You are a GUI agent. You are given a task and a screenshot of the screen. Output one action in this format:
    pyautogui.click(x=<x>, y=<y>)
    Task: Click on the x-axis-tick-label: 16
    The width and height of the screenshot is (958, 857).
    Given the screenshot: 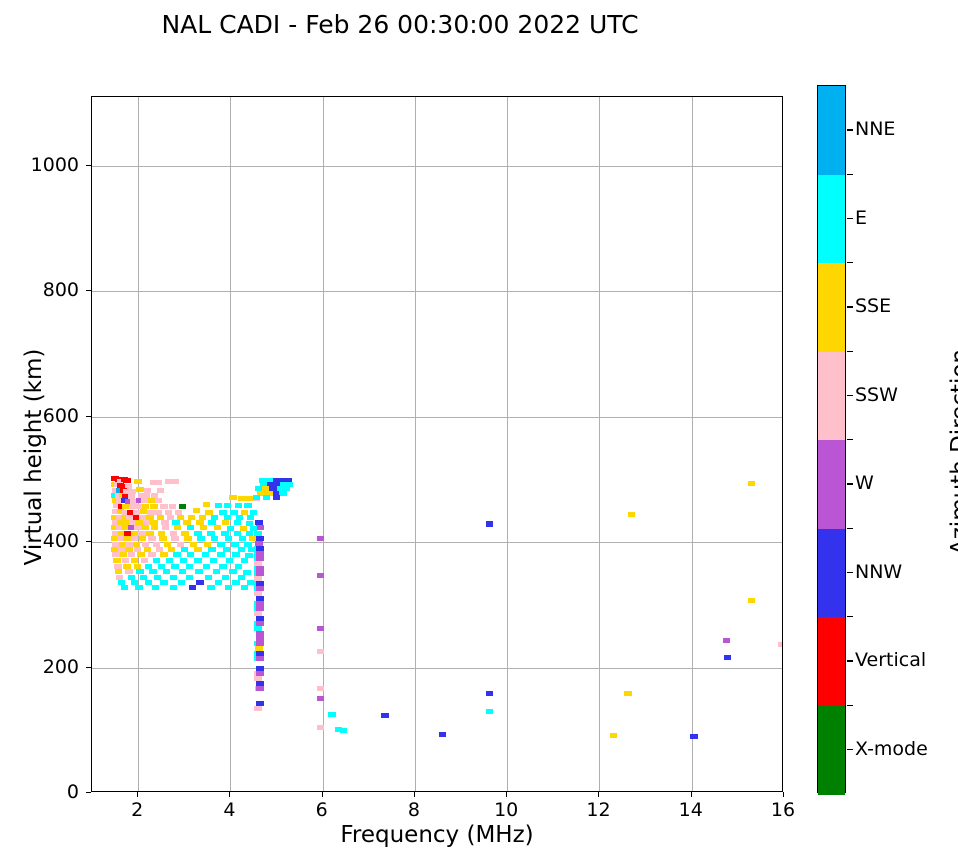 What is the action you would take?
    pyautogui.click(x=783, y=810)
    